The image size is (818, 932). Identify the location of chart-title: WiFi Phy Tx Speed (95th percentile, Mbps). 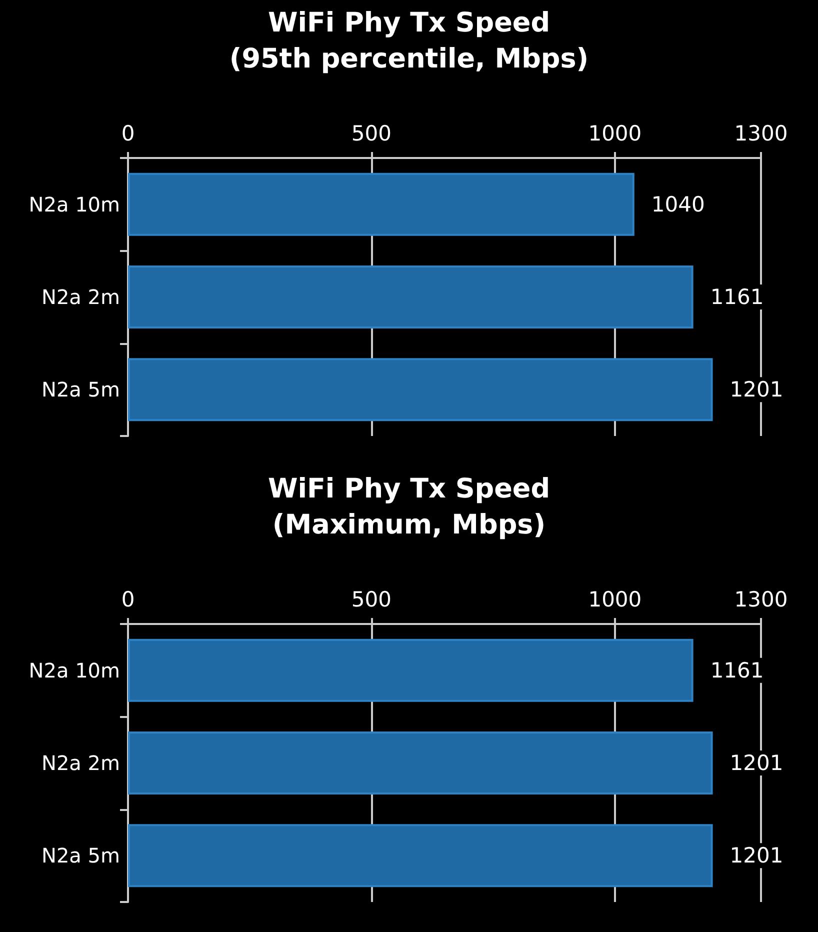
(409, 41).